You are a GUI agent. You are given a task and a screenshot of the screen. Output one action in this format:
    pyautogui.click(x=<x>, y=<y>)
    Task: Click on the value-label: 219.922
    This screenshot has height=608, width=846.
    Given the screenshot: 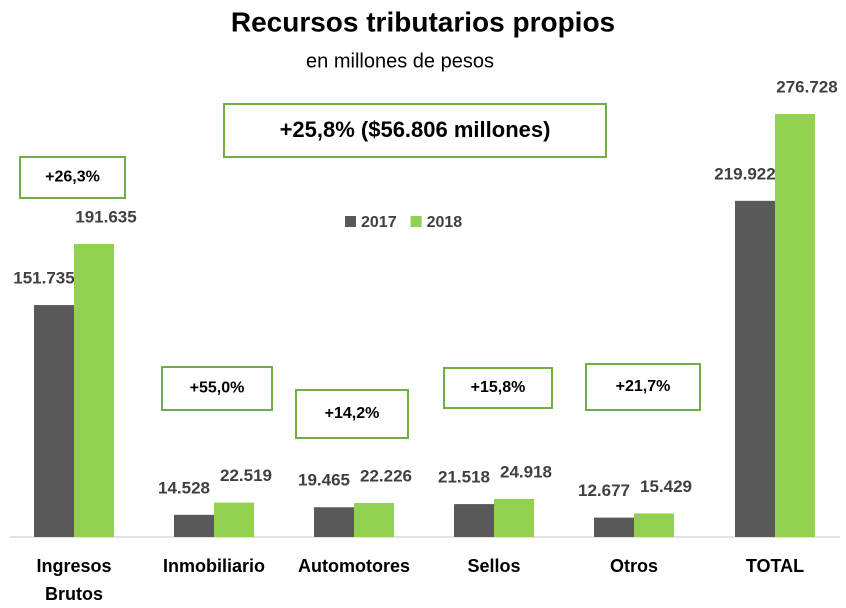 What is the action you would take?
    pyautogui.click(x=744, y=173)
    